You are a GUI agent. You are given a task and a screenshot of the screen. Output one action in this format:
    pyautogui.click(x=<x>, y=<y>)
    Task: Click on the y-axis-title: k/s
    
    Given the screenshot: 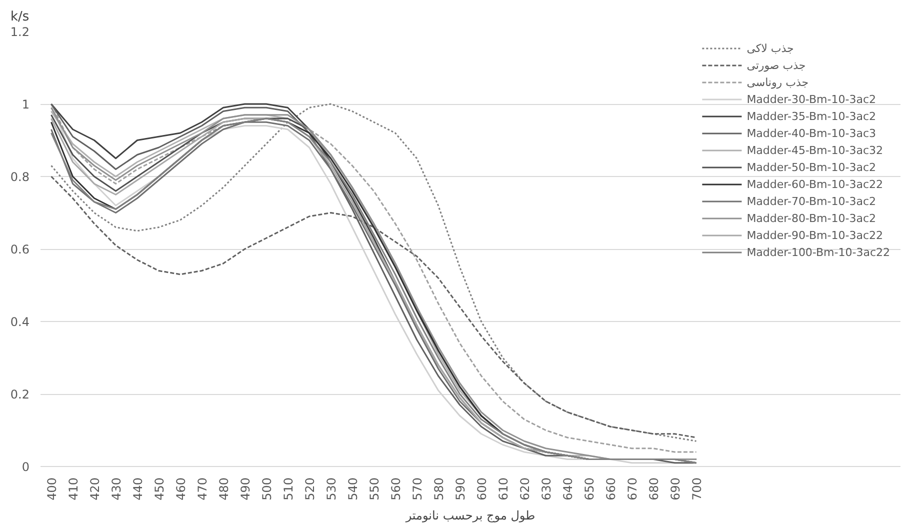 What is the action you would take?
    pyautogui.click(x=20, y=17)
    